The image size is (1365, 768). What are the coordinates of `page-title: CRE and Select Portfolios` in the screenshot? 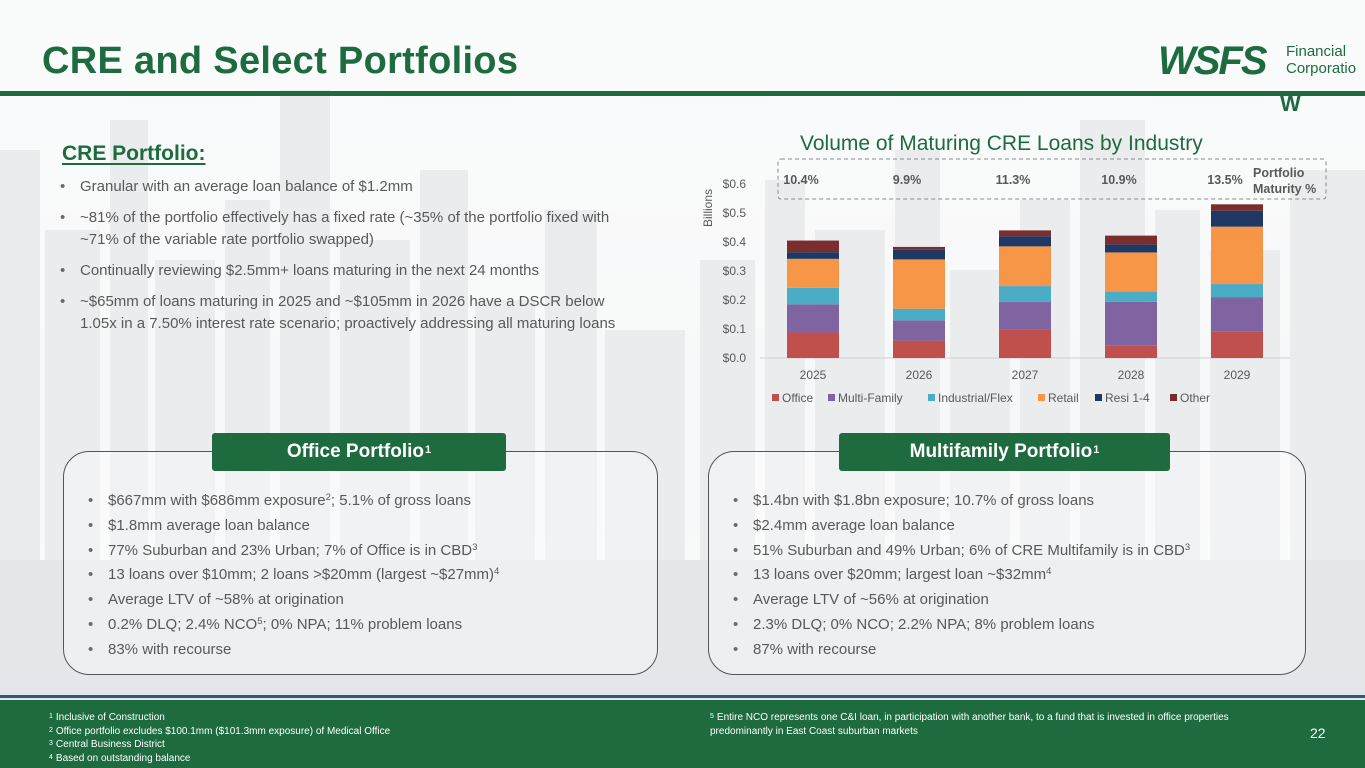 It's located at (280, 61).